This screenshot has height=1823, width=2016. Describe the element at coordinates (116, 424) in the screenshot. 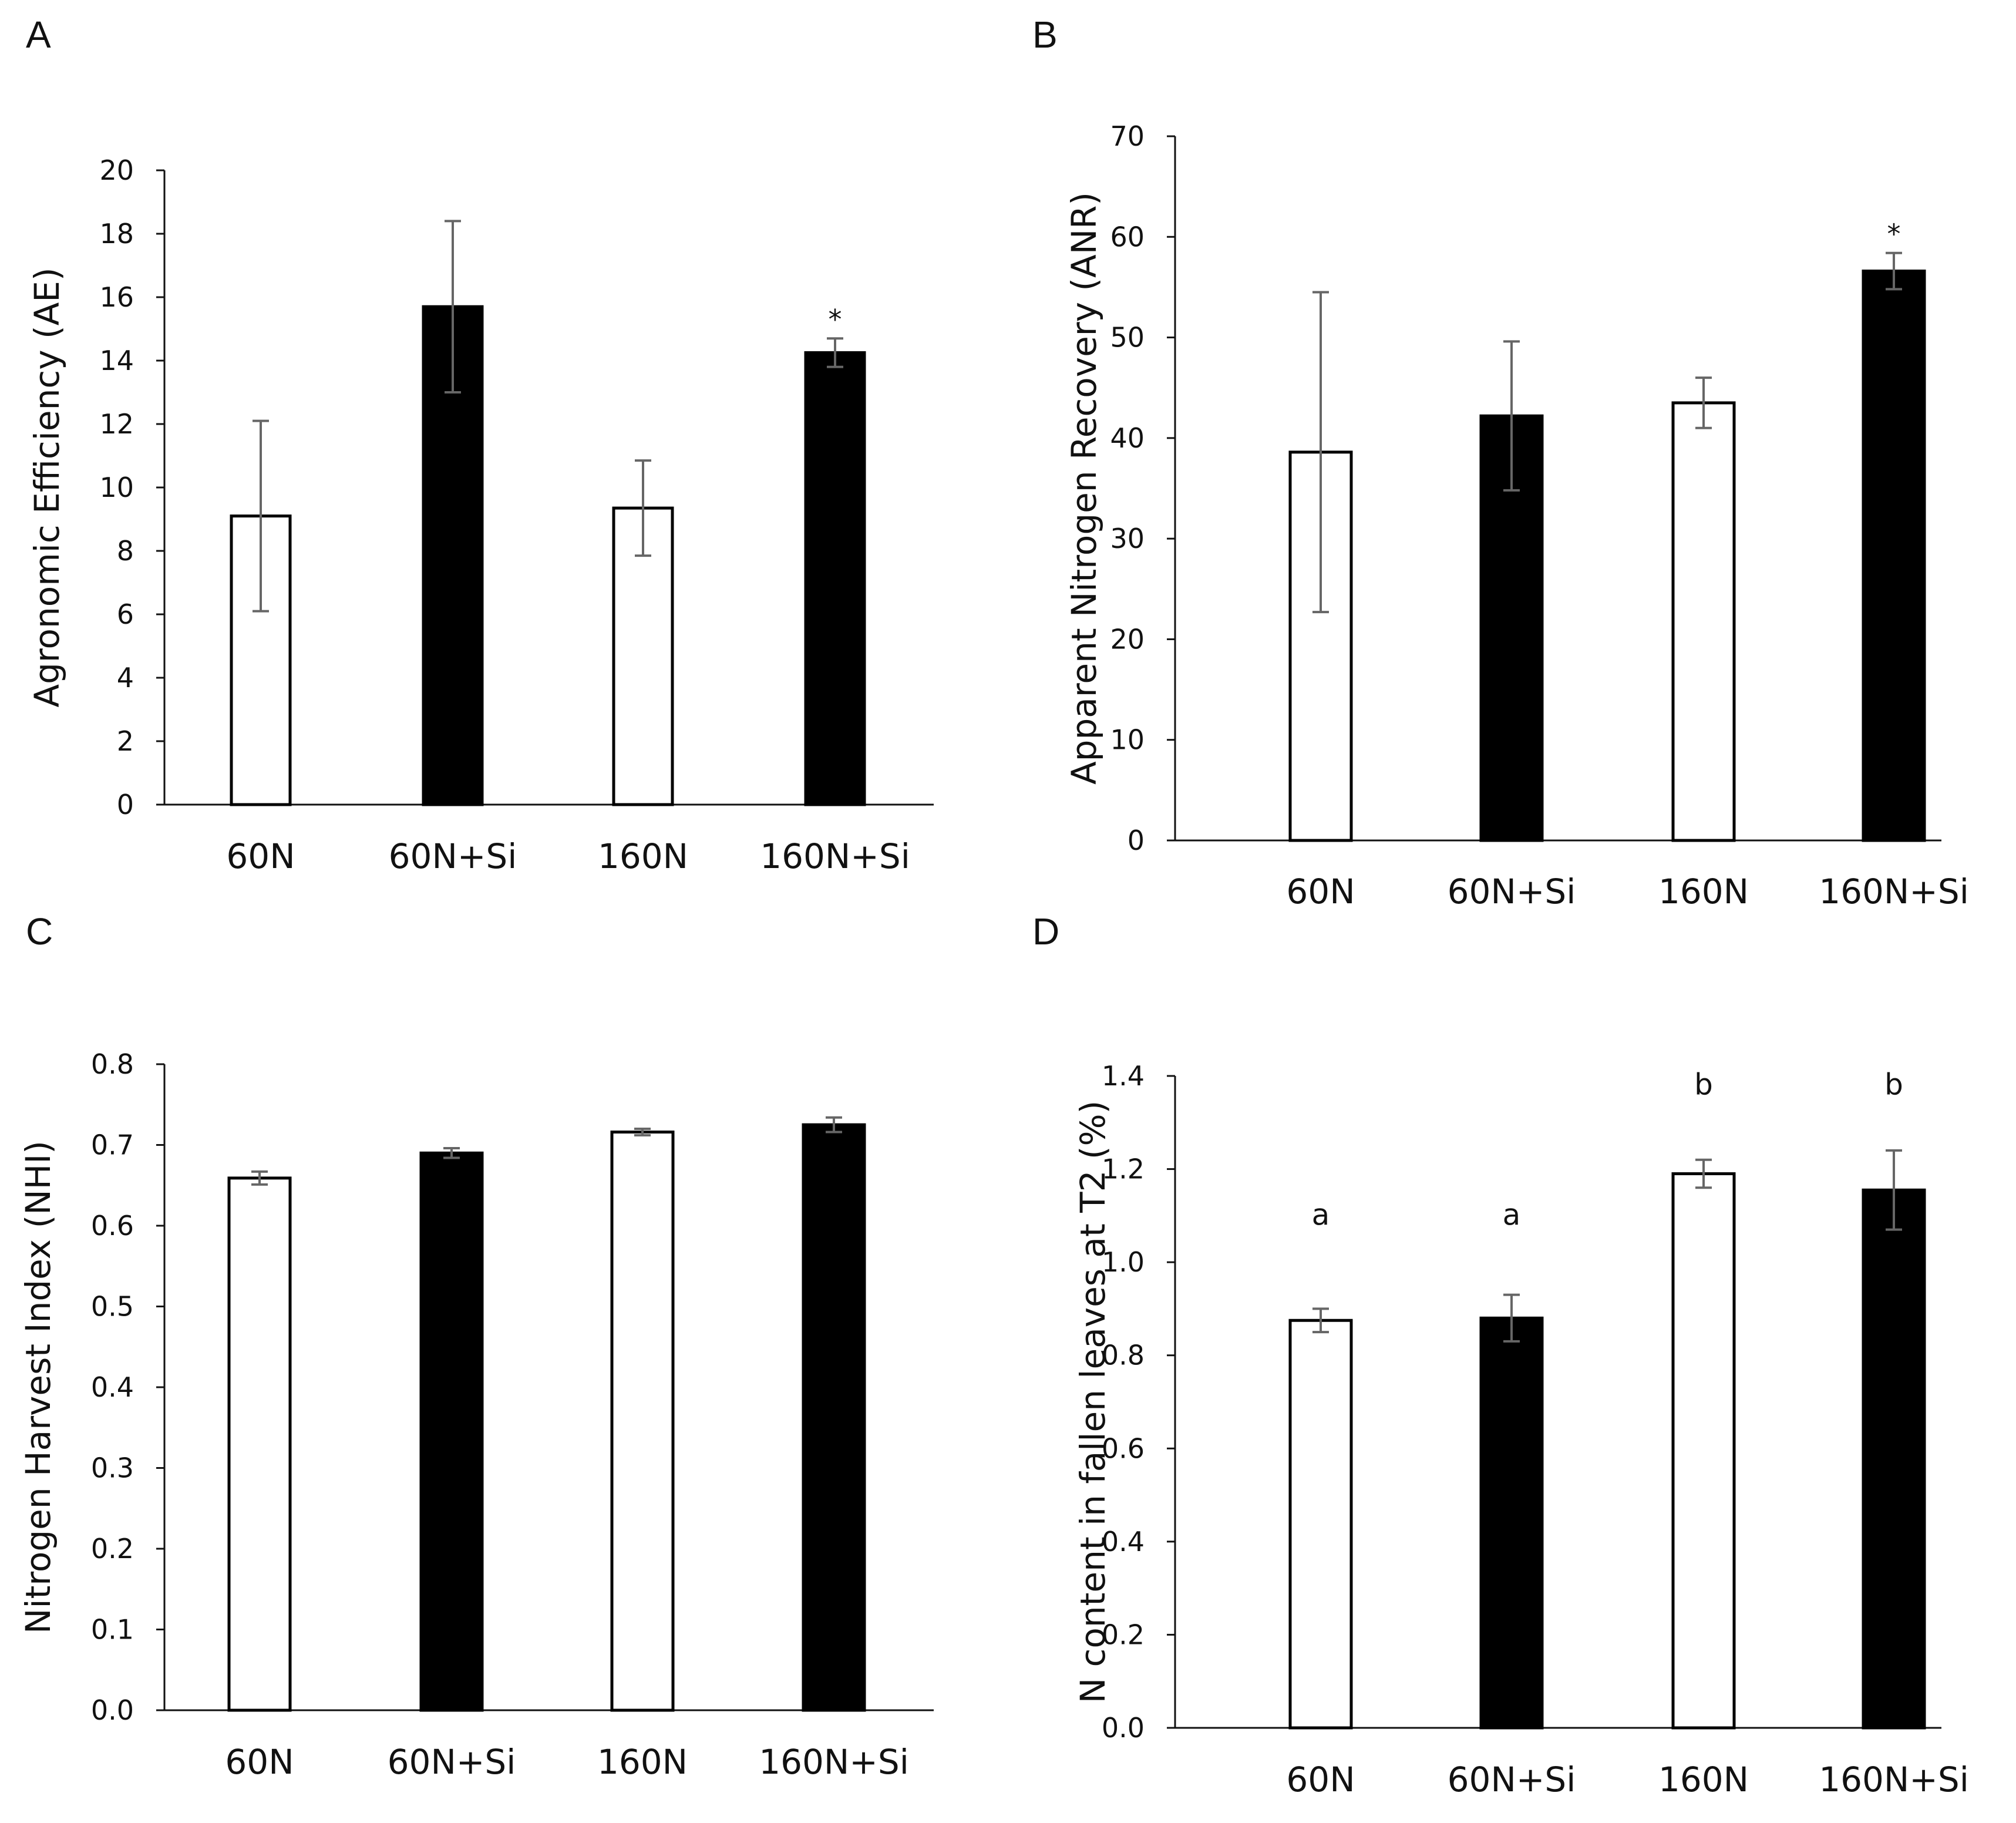

I see `y-tick-label: 12` at that location.